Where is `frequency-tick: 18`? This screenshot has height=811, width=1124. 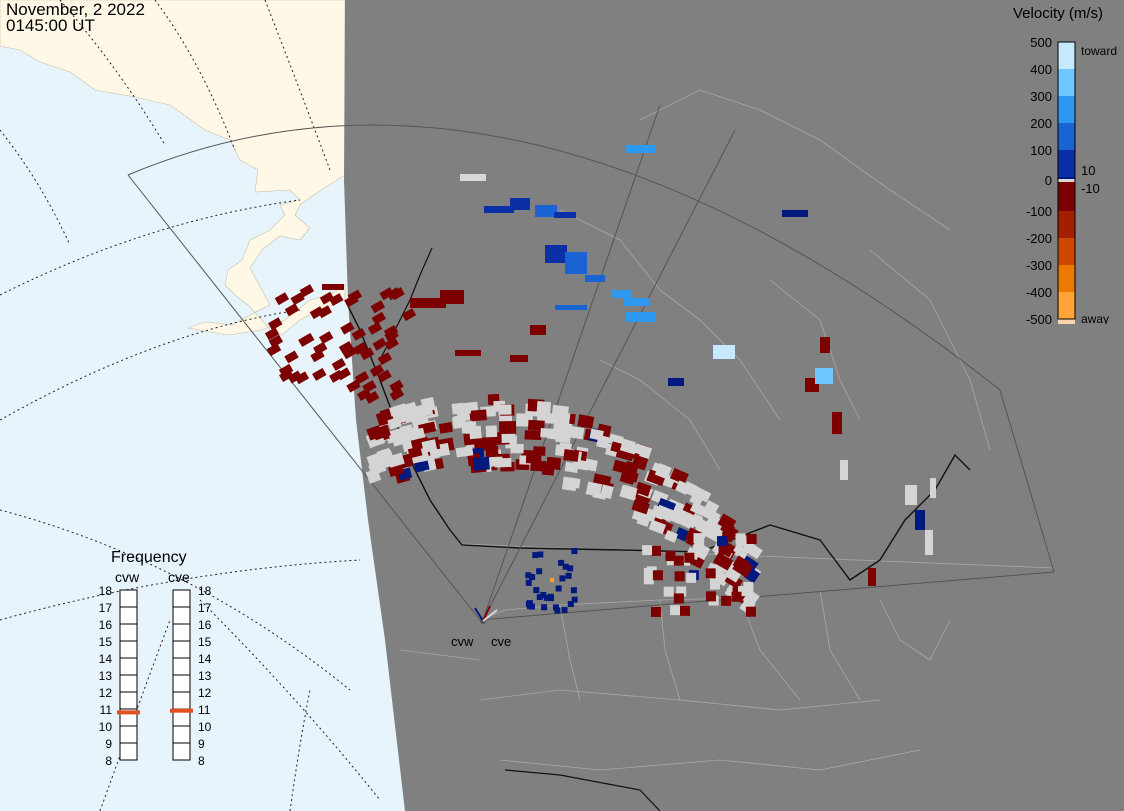
frequency-tick: 18 is located at coordinates (205, 591).